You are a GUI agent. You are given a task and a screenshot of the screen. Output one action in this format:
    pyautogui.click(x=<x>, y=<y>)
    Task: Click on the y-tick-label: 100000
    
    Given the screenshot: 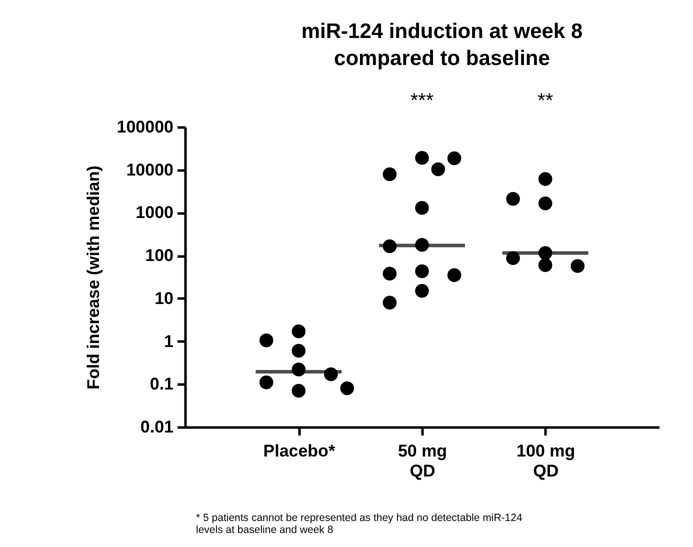 What is the action you would take?
    pyautogui.click(x=145, y=127)
    